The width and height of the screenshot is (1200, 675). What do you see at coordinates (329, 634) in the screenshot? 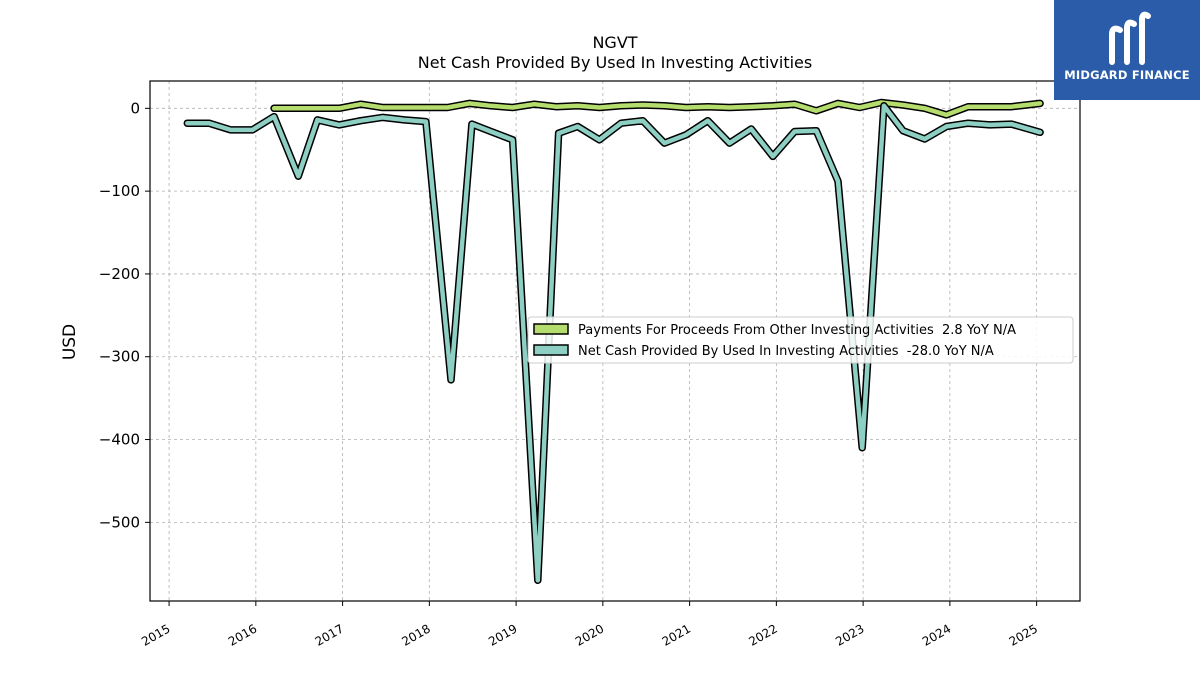
I see `x-tick-label: 2017` at bounding box center [329, 634].